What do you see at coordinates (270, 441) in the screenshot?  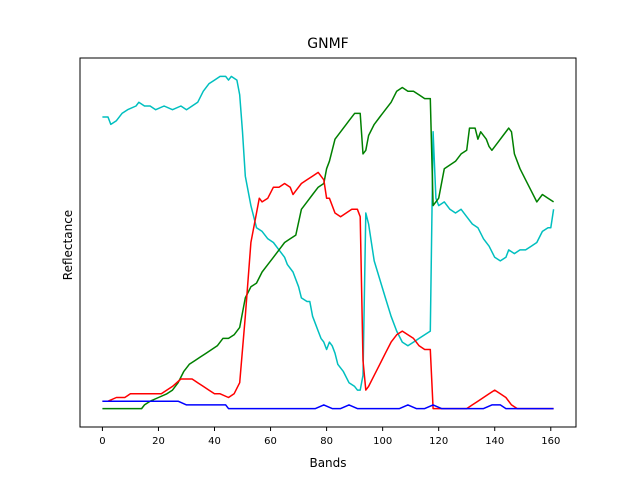 I see `x-tick-label: 60` at bounding box center [270, 441].